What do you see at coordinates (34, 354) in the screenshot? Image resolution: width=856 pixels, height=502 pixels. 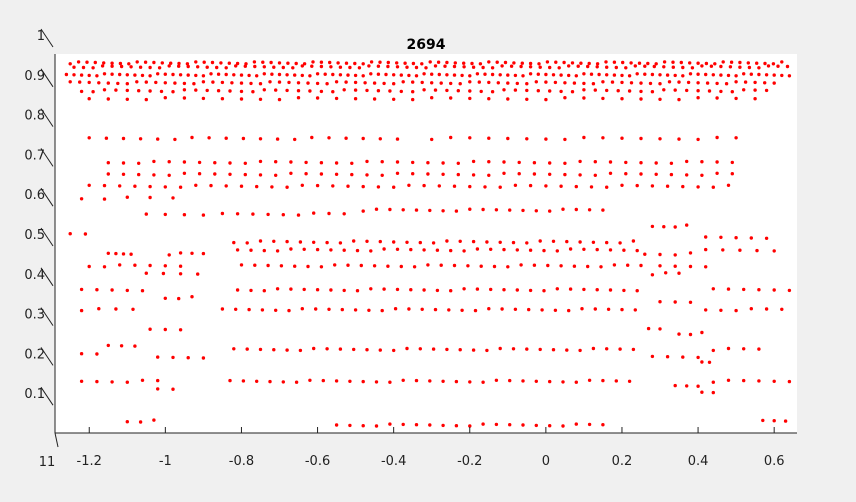 I see `y-tick-label: 0.2` at bounding box center [34, 354].